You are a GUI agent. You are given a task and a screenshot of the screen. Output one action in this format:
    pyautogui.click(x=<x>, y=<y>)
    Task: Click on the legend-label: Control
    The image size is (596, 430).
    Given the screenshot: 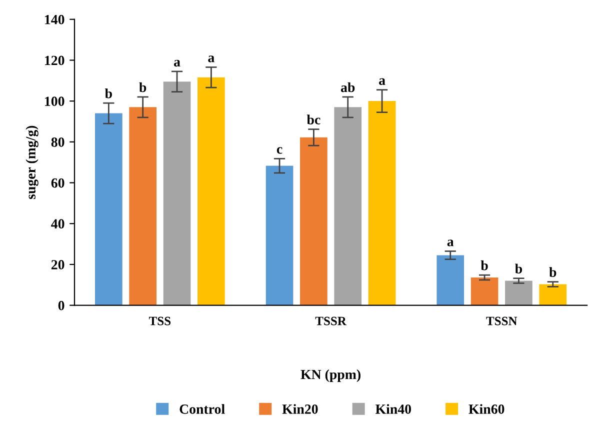 What is the action you would take?
    pyautogui.click(x=202, y=409)
    